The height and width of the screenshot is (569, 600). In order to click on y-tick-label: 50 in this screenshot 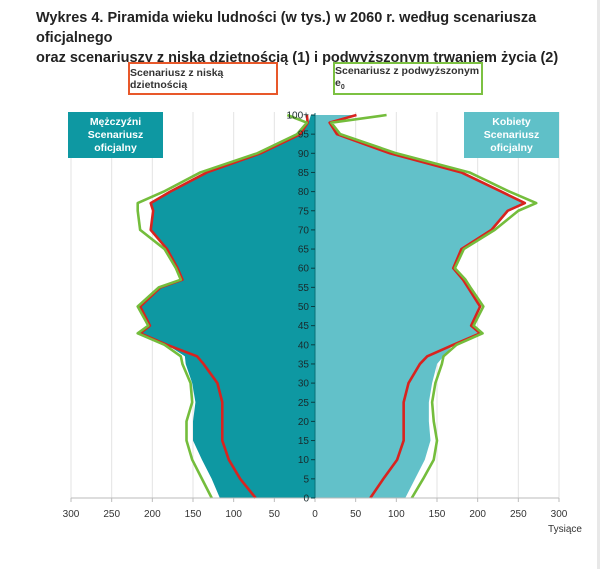, I will do `click(304, 307)`.